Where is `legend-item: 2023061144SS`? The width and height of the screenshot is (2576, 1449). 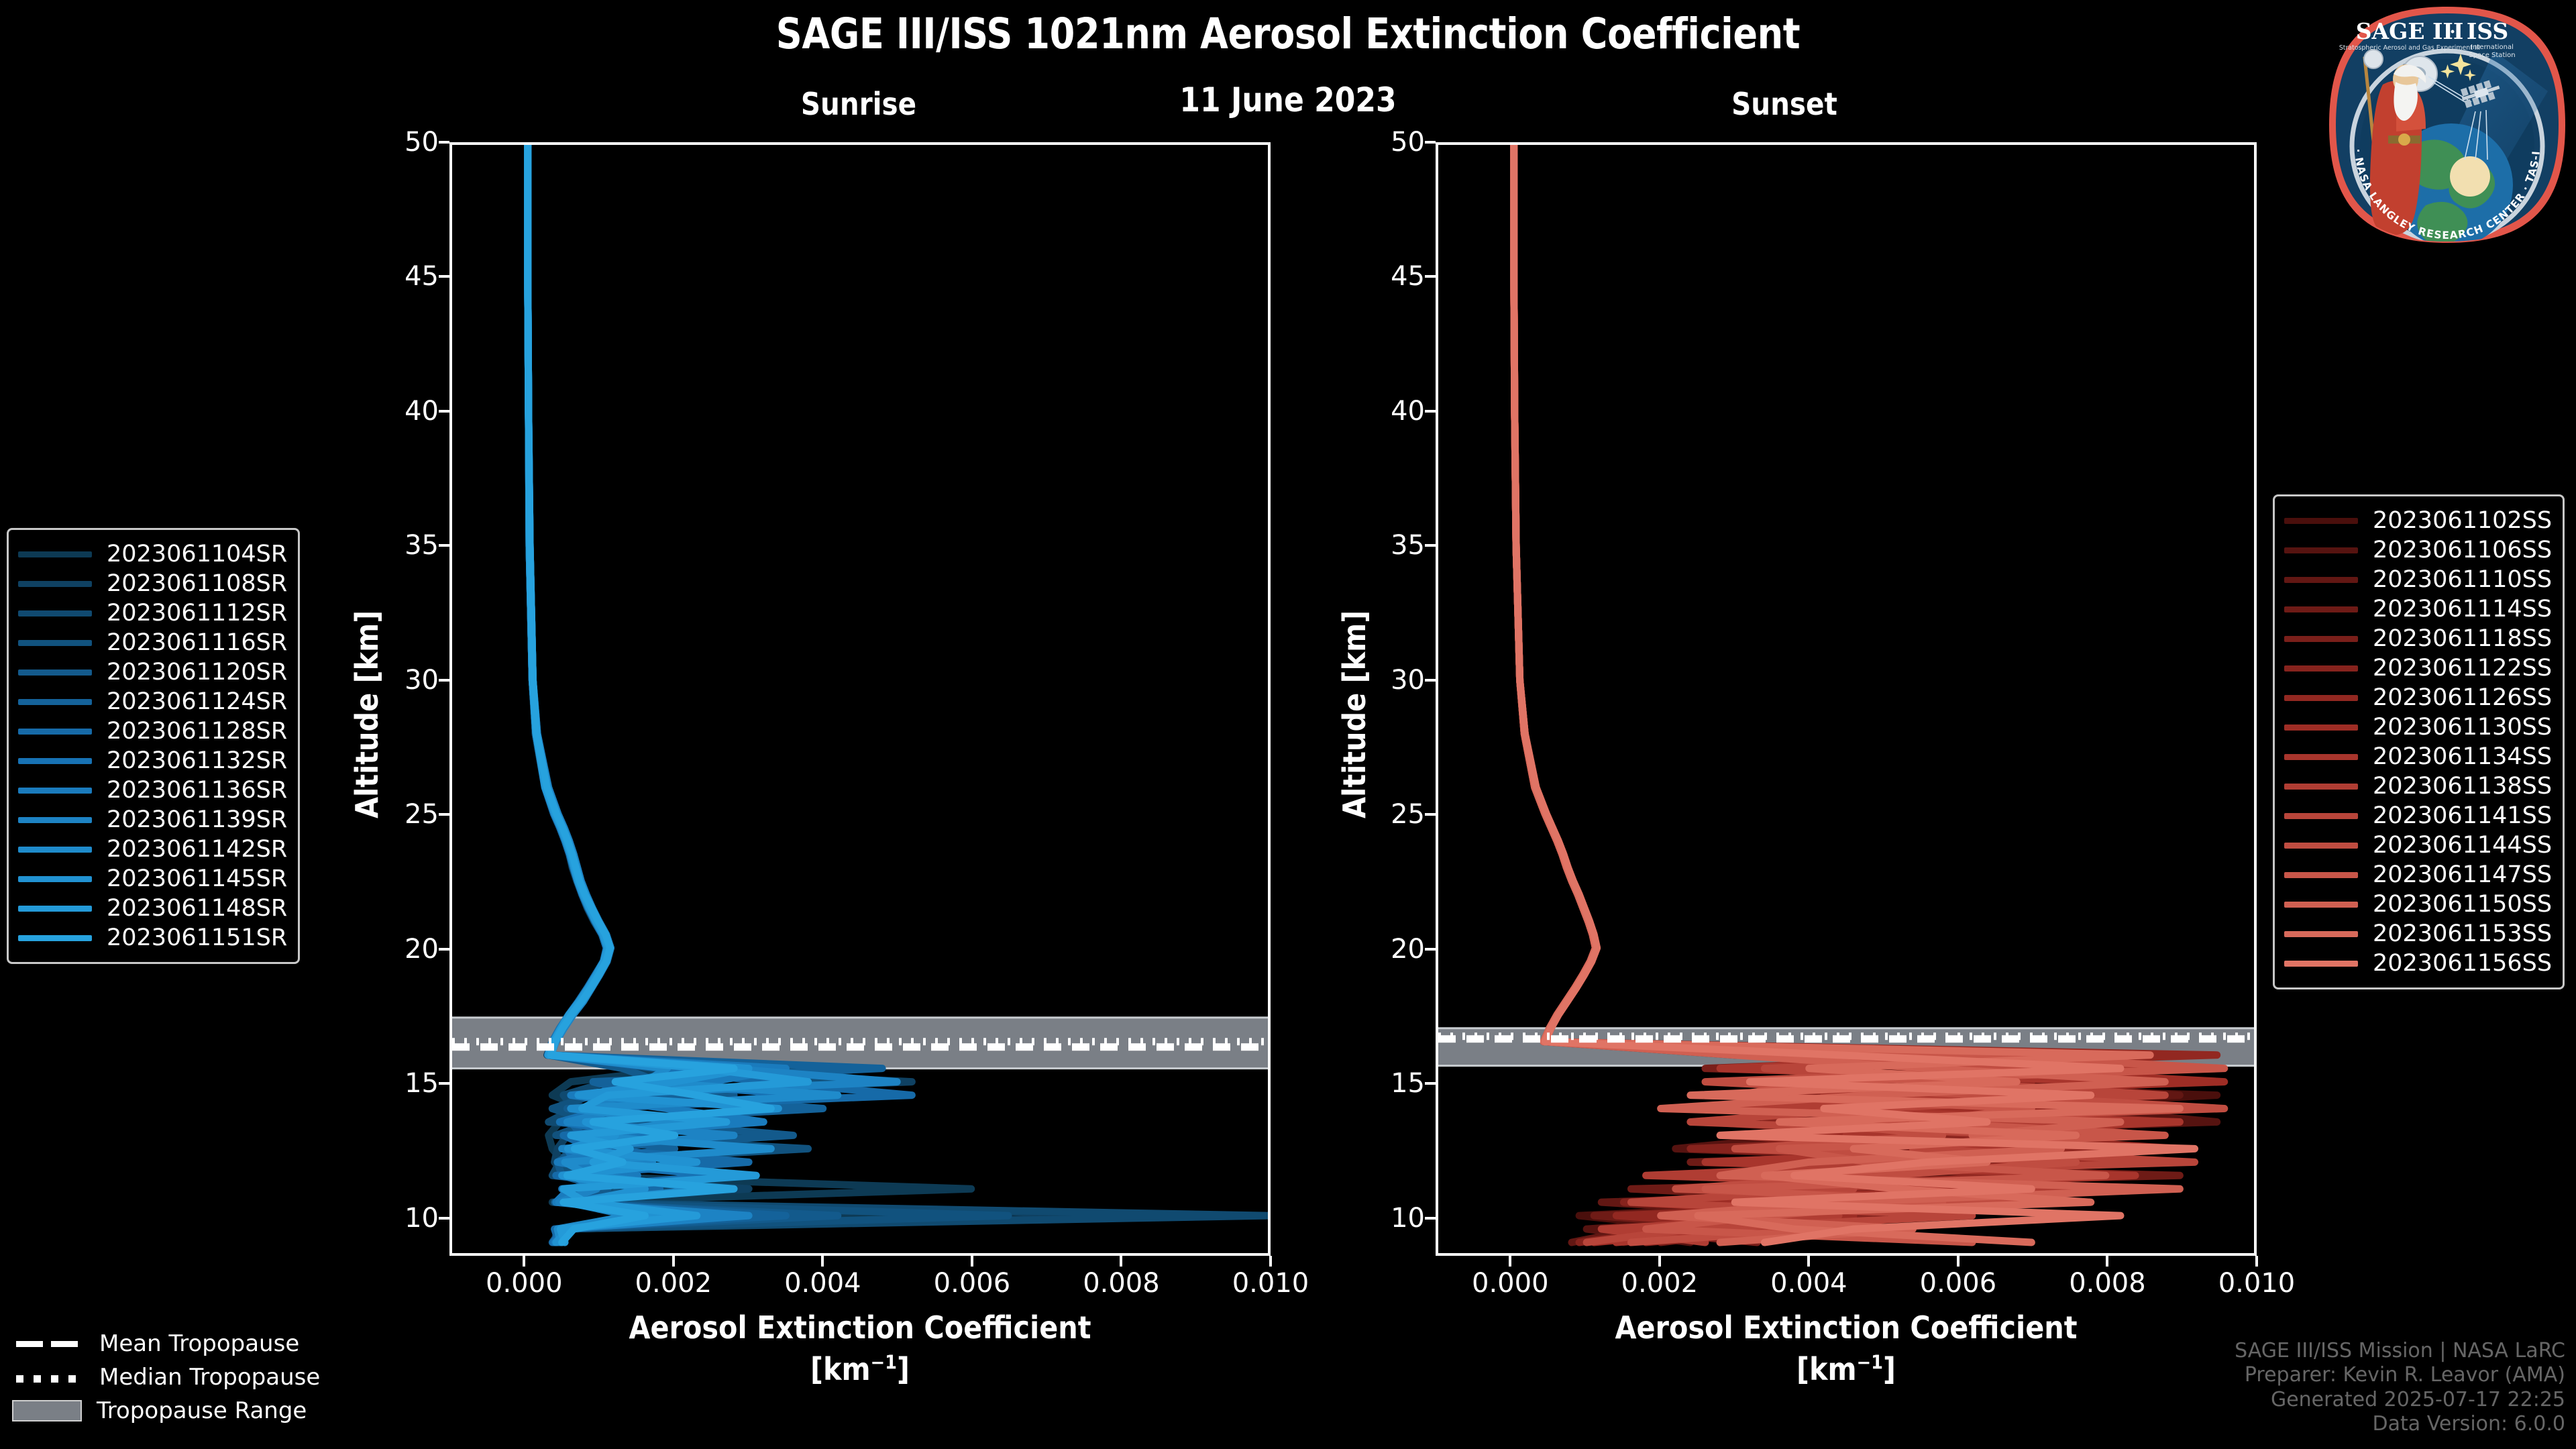 legend-item: 2023061144SS is located at coordinates (2418, 845).